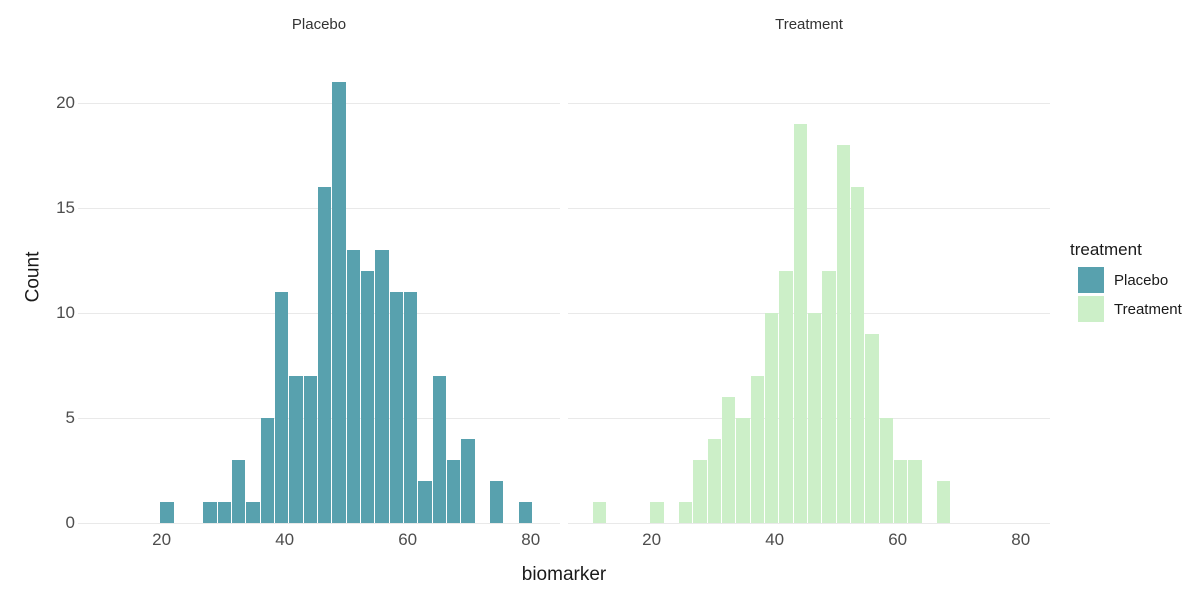 Image resolution: width=1200 pixels, height=600 pixels. What do you see at coordinates (1148, 309) in the screenshot?
I see `legend-label-treatment: Treatment` at bounding box center [1148, 309].